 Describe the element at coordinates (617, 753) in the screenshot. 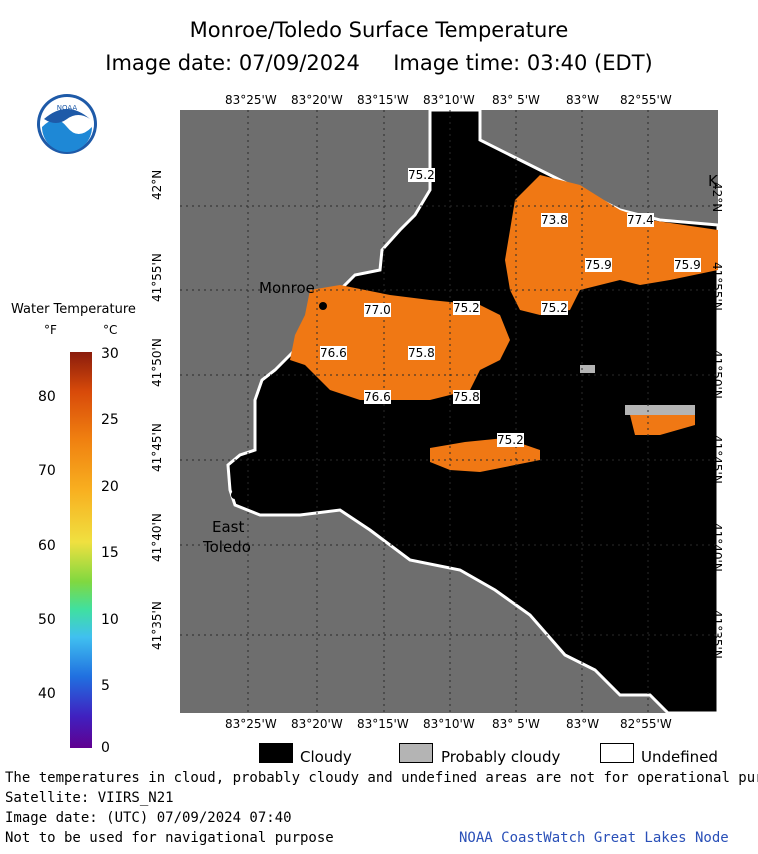

I see `legend-undefined-swatch` at that location.